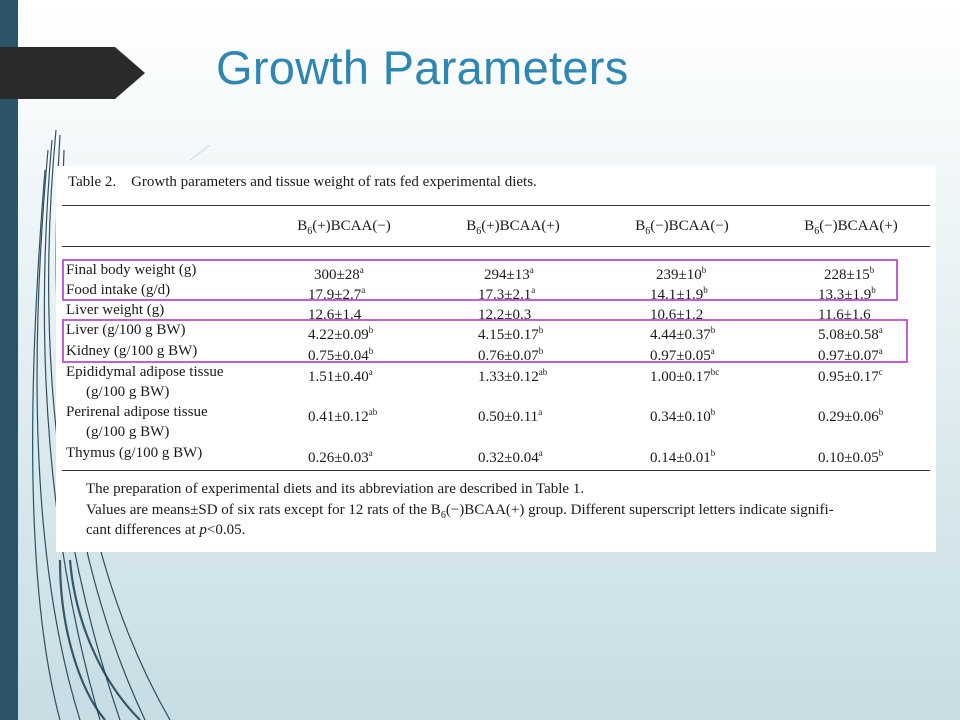 Image resolution: width=960 pixels, height=720 pixels. I want to click on table-cell: 228±15b, so click(849, 274).